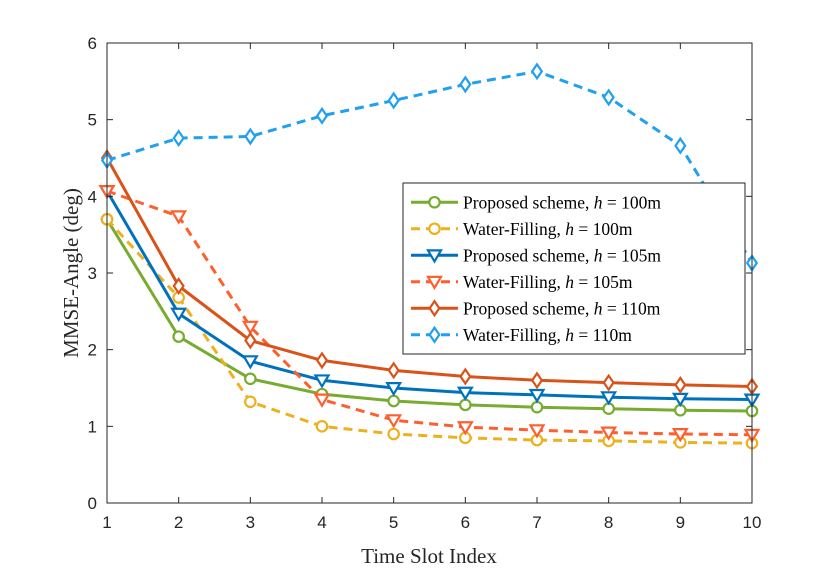 The image size is (830, 571). Describe the element at coordinates (92, 350) in the screenshot. I see `y-tick-label: 2` at that location.